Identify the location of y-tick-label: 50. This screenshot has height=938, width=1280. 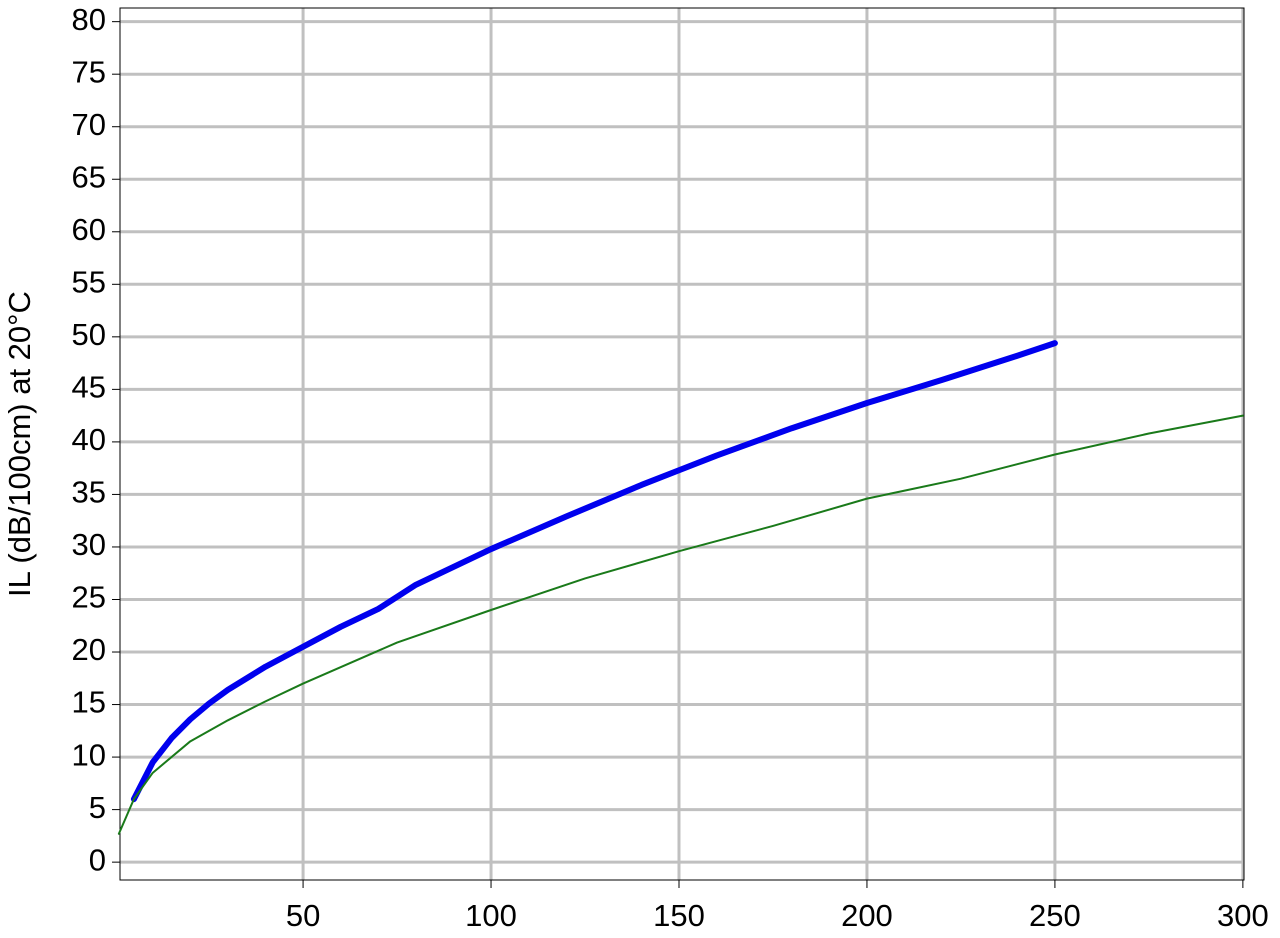
(89, 334).